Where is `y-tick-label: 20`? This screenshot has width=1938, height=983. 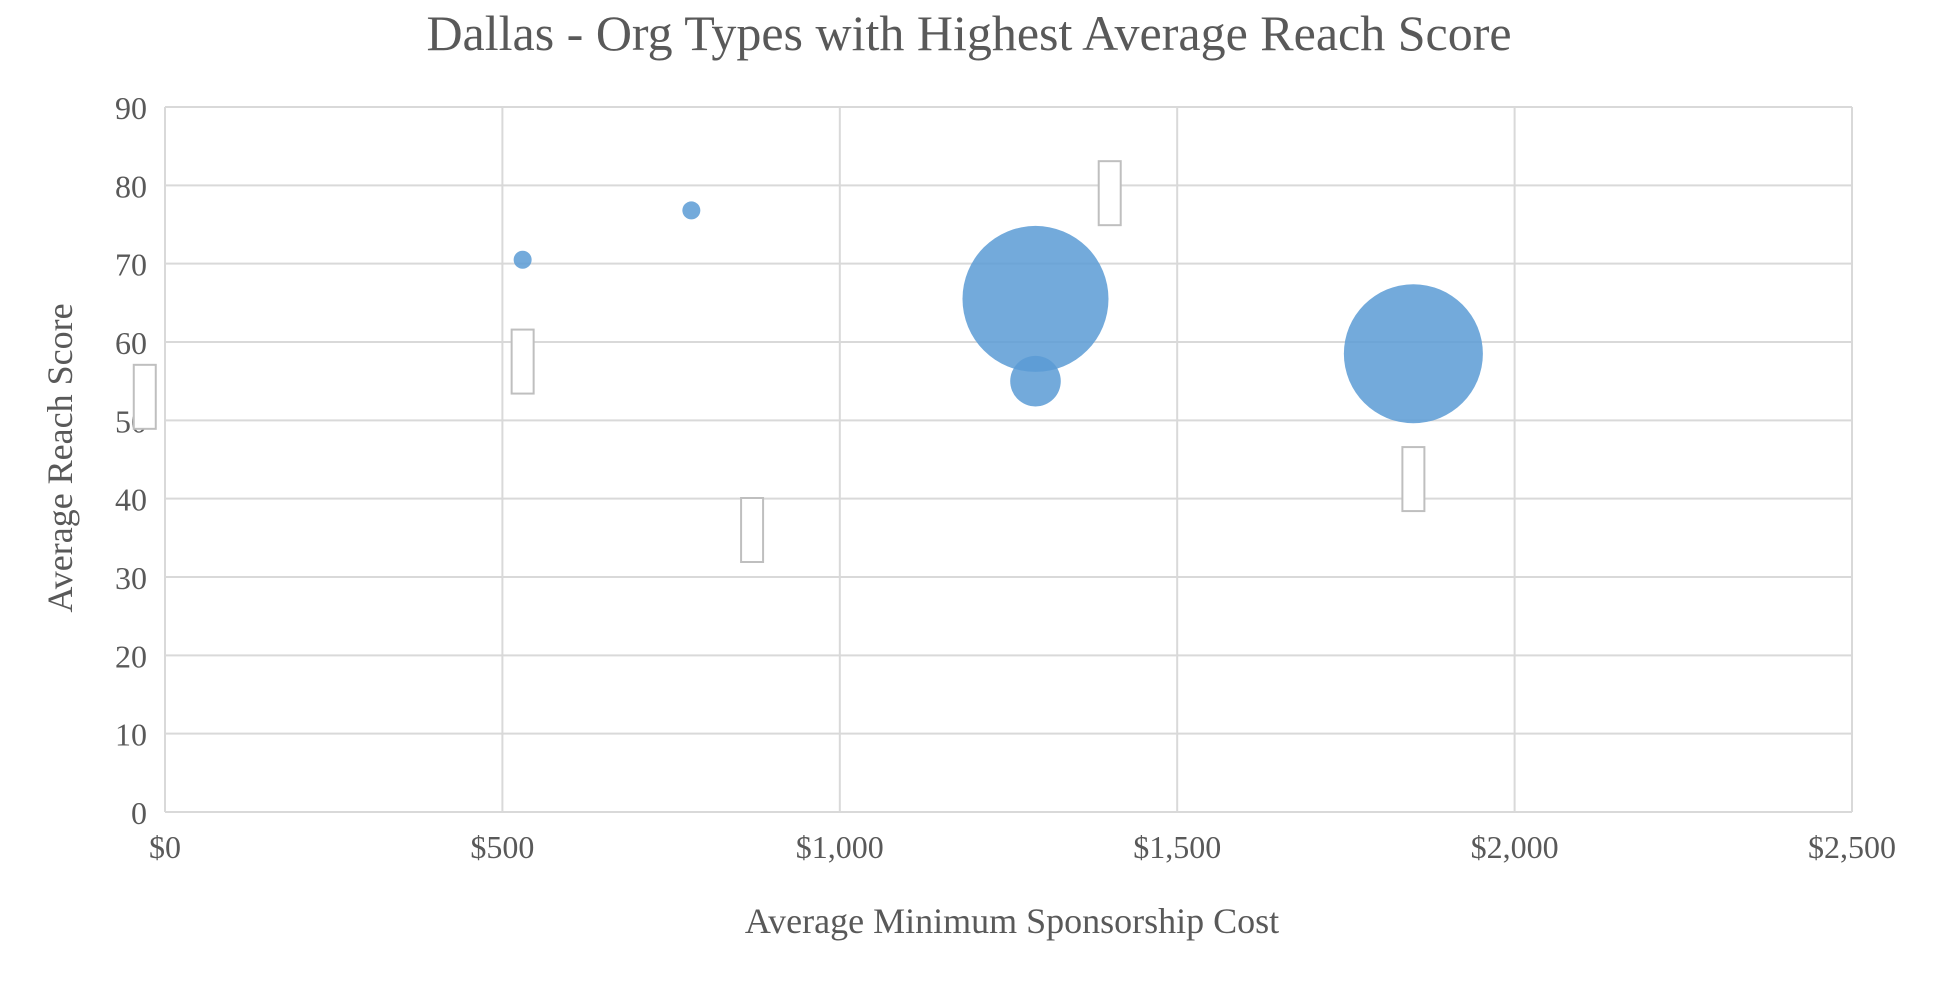
y-tick-label: 20 is located at coordinates (131, 656).